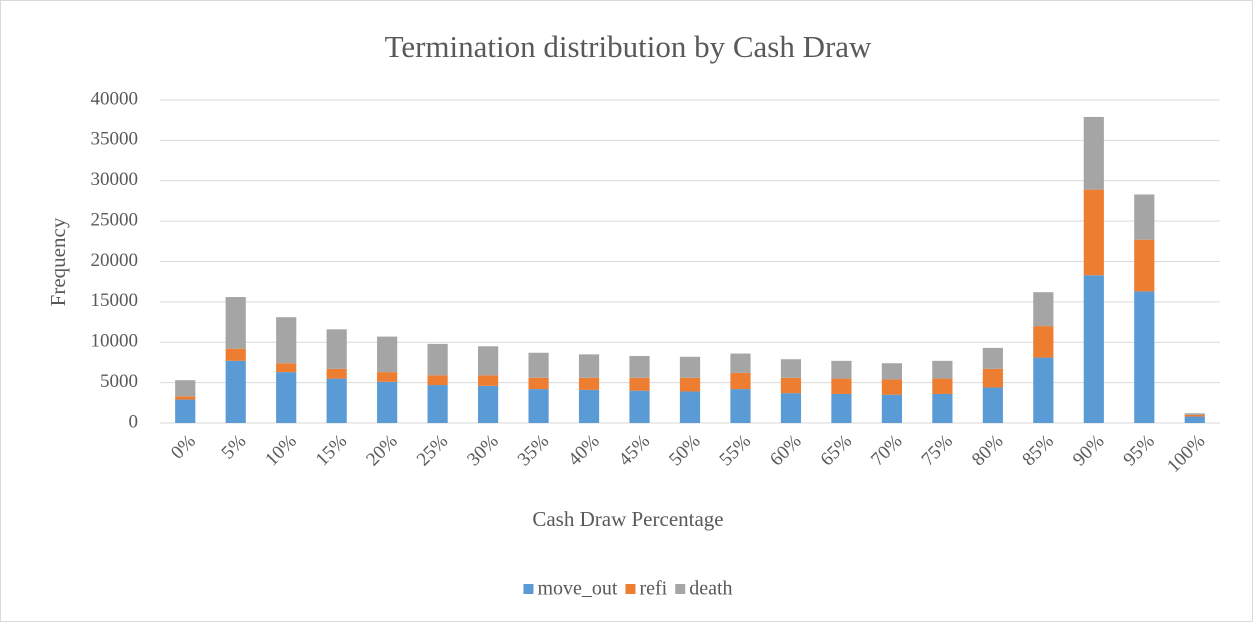  I want to click on x-axis-title: Cash Draw Percentage, so click(627, 519).